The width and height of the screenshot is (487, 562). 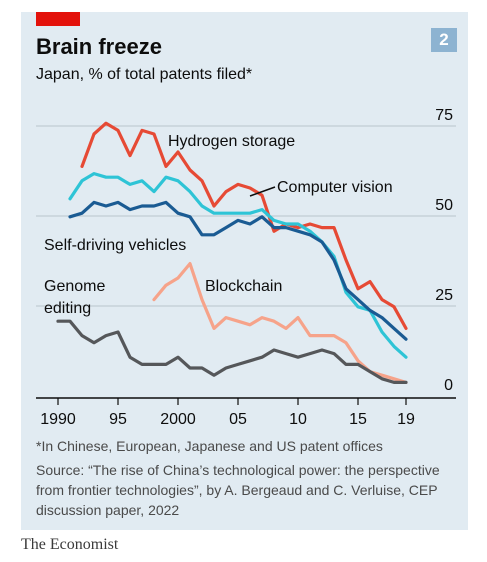 I want to click on chart-subtitle: Japan, % of total patents filed*, so click(x=144, y=74).